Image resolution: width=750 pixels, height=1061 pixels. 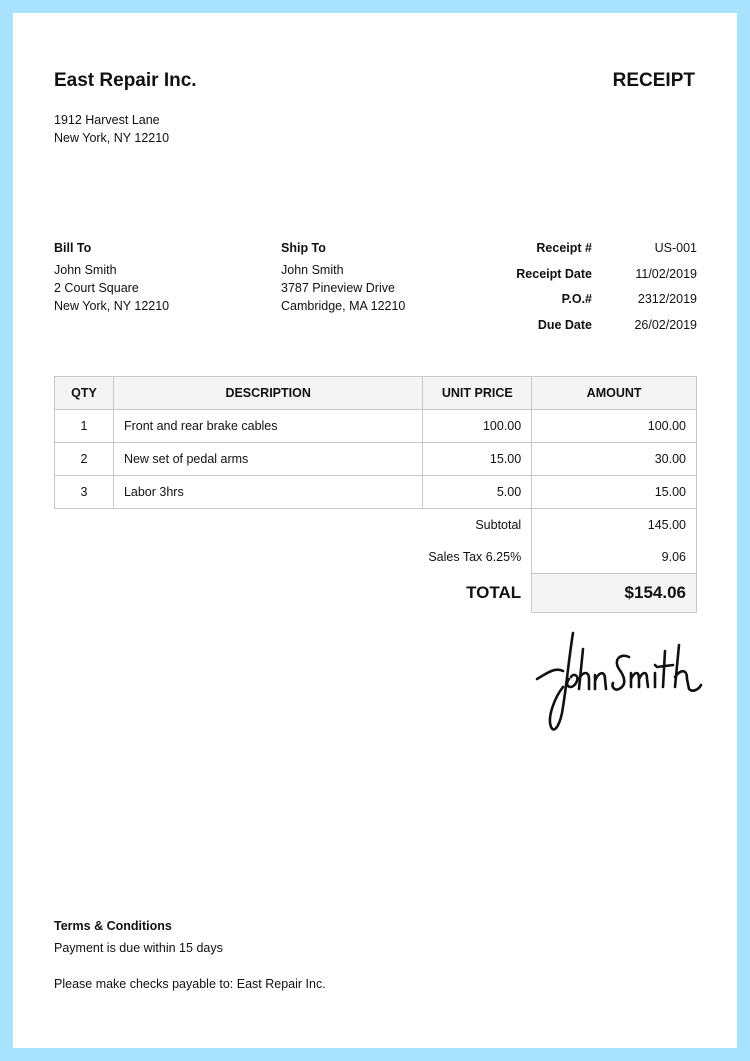 What do you see at coordinates (619, 681) in the screenshot?
I see `signature-image` at bounding box center [619, 681].